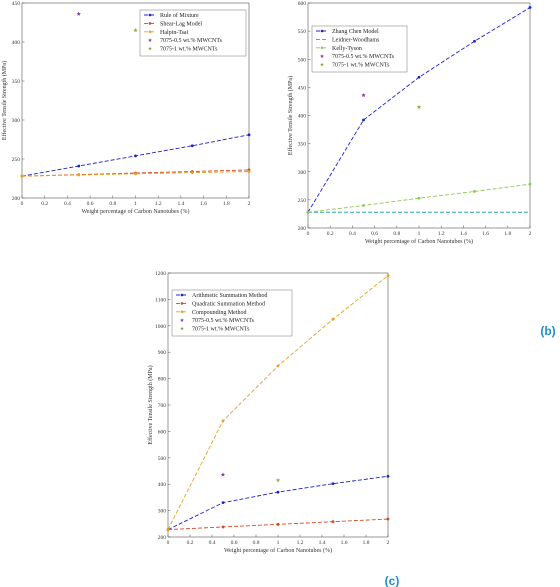 The height and width of the screenshot is (587, 560). What do you see at coordinates (219, 313) in the screenshot?
I see `panel-c-legend-entry: Compounding Method` at bounding box center [219, 313].